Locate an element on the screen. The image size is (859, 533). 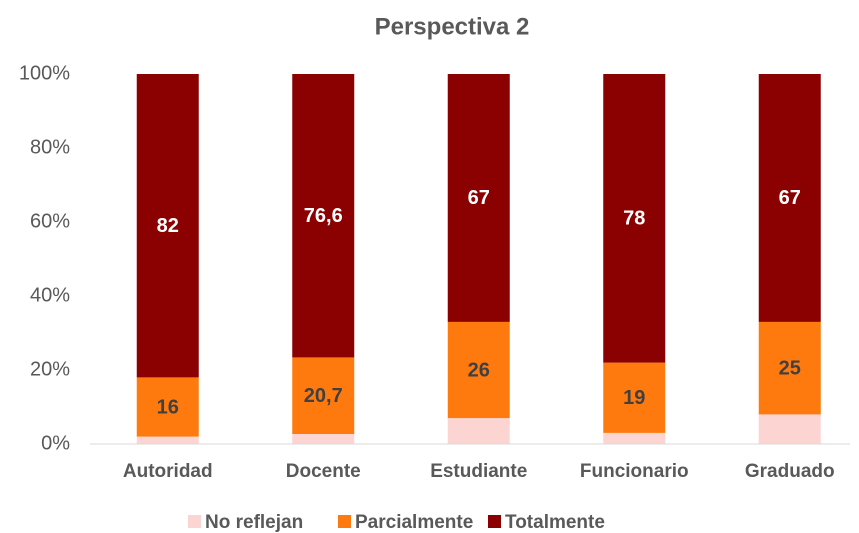
y-tick-label: 40% is located at coordinates (50, 295).